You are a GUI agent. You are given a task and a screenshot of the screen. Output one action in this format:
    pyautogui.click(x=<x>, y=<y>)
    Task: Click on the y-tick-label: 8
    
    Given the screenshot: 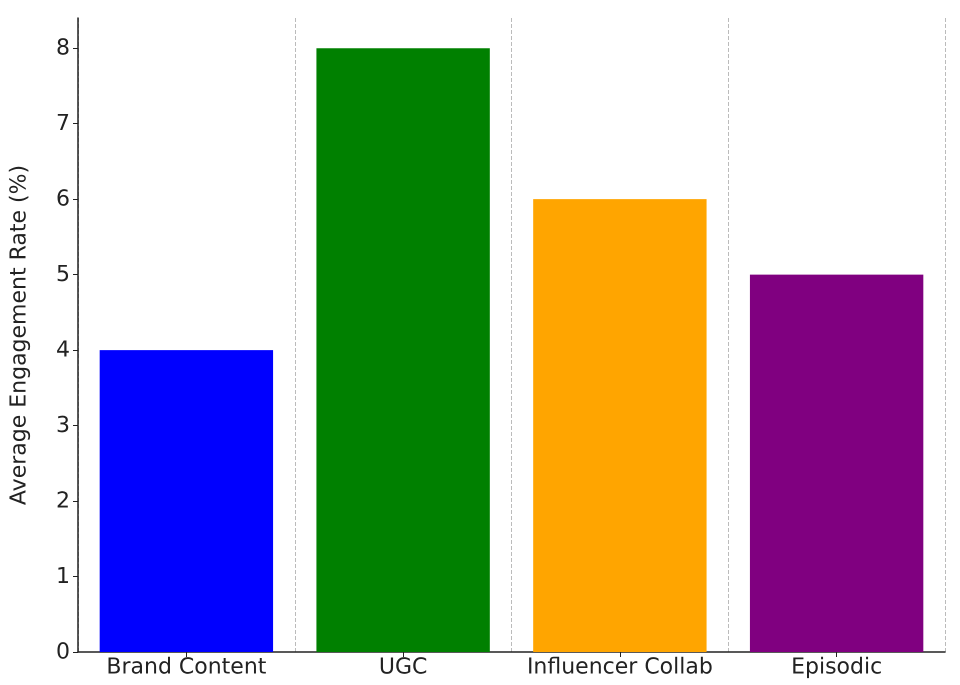 What is the action you would take?
    pyautogui.click(x=63, y=48)
    